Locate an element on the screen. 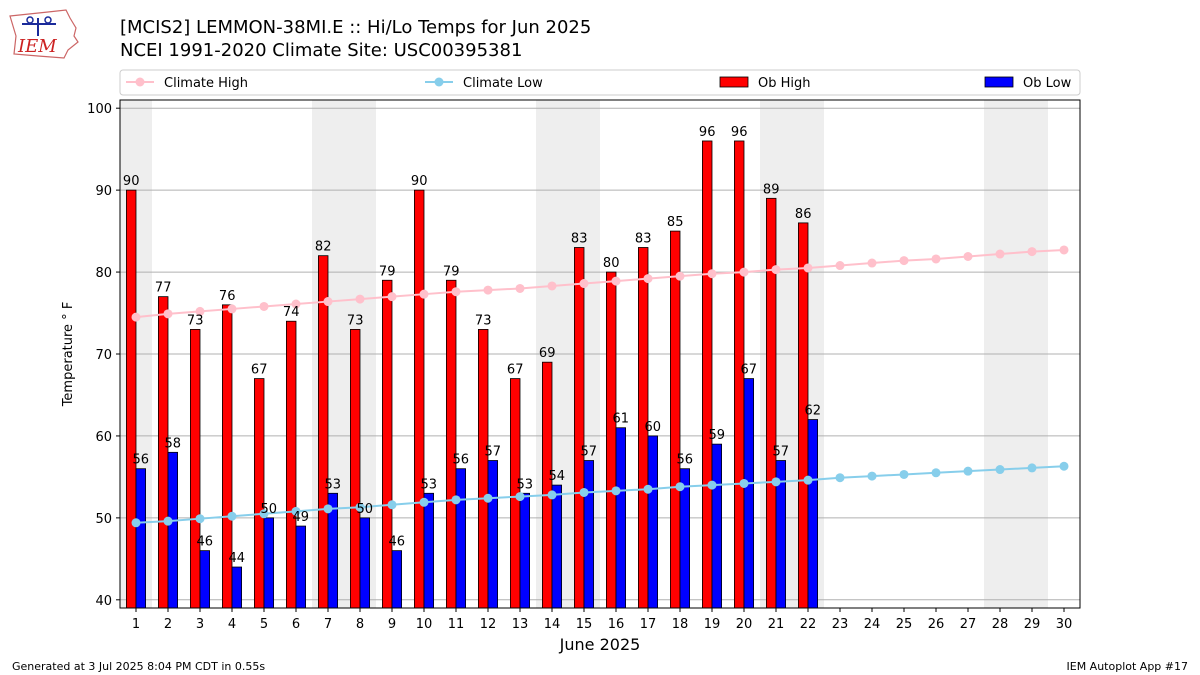  ob-low-label: 62 is located at coordinates (813, 411).